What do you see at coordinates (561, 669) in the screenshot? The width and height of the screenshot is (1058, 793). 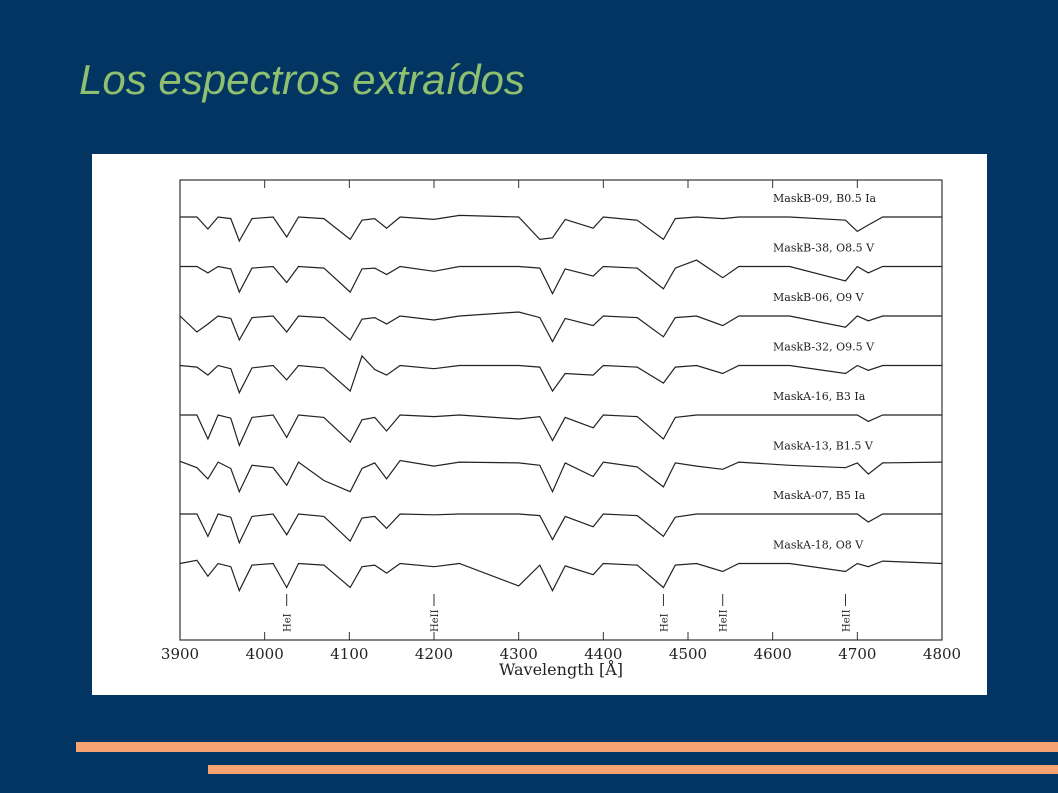 I see `x-axis-label: Wavelength [Å]` at bounding box center [561, 669].